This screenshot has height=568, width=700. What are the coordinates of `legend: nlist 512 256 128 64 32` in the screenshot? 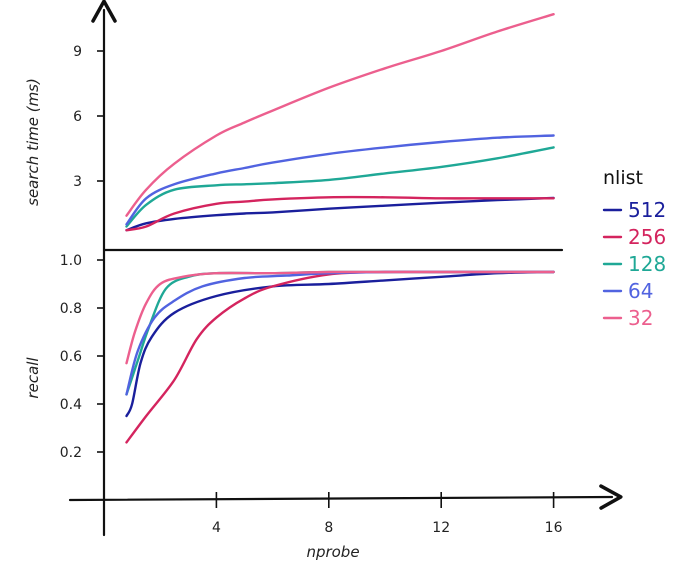 It's located at (634, 248).